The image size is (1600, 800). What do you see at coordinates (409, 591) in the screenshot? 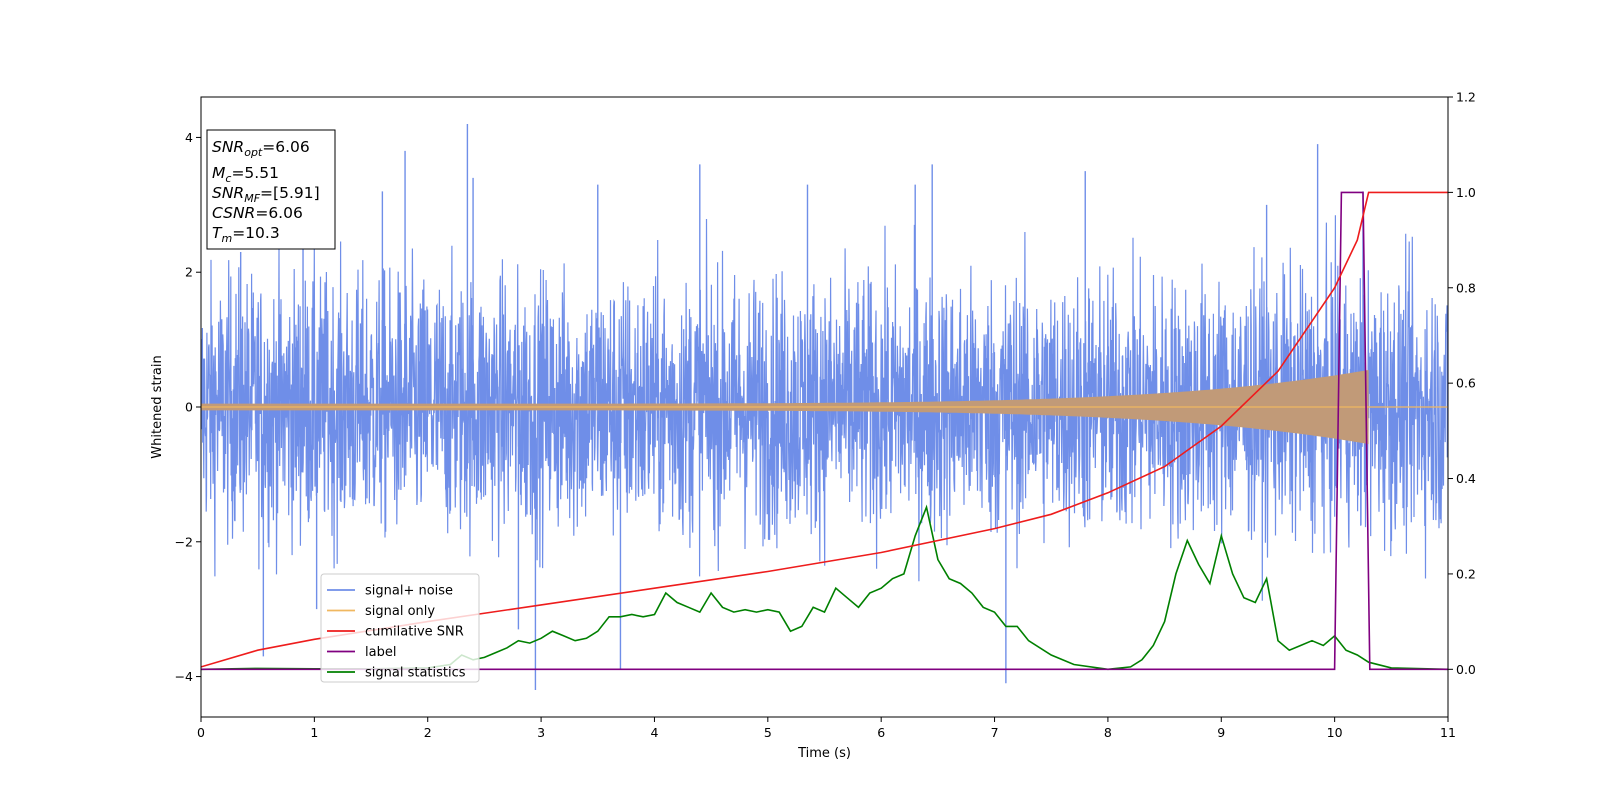
I see `legend-label: signal+ noise` at bounding box center [409, 591].